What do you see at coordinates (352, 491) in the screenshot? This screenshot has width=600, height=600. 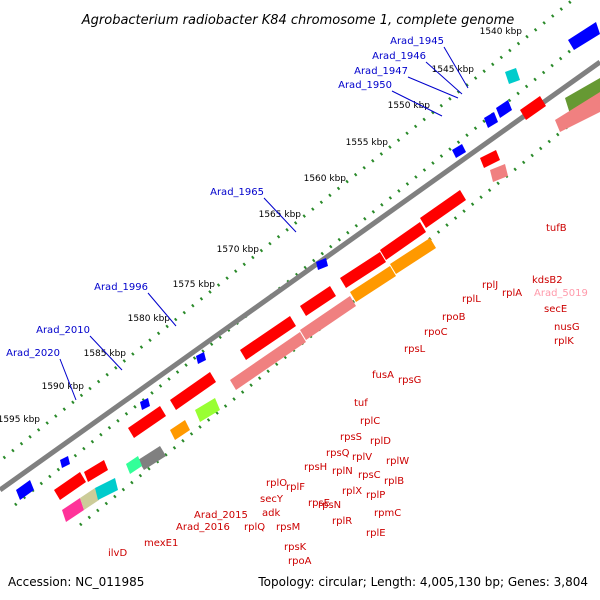 I see `gene-label-red: rplX` at bounding box center [352, 491].